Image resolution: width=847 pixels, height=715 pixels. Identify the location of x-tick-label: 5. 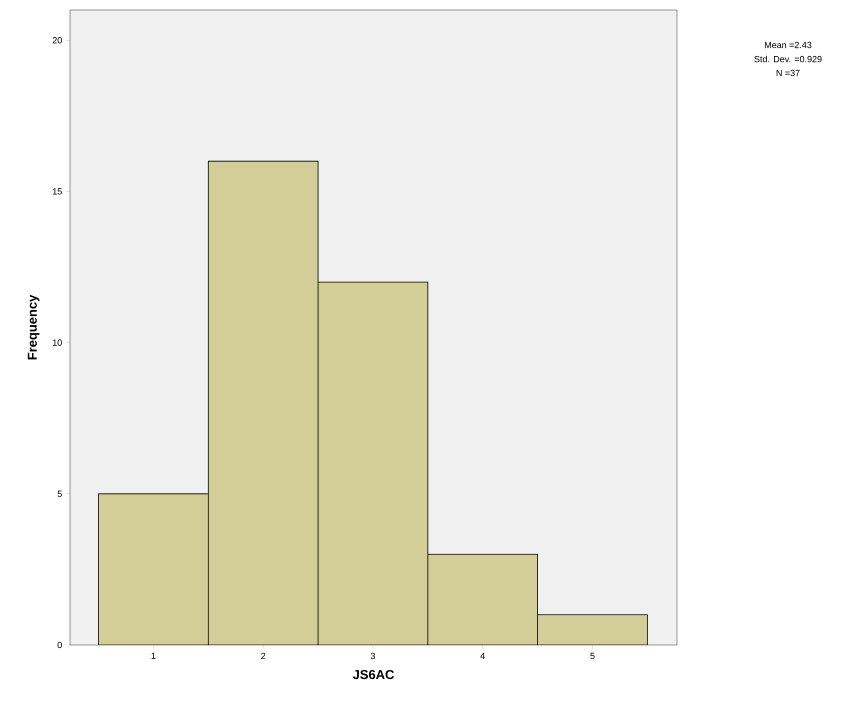
(592, 656).